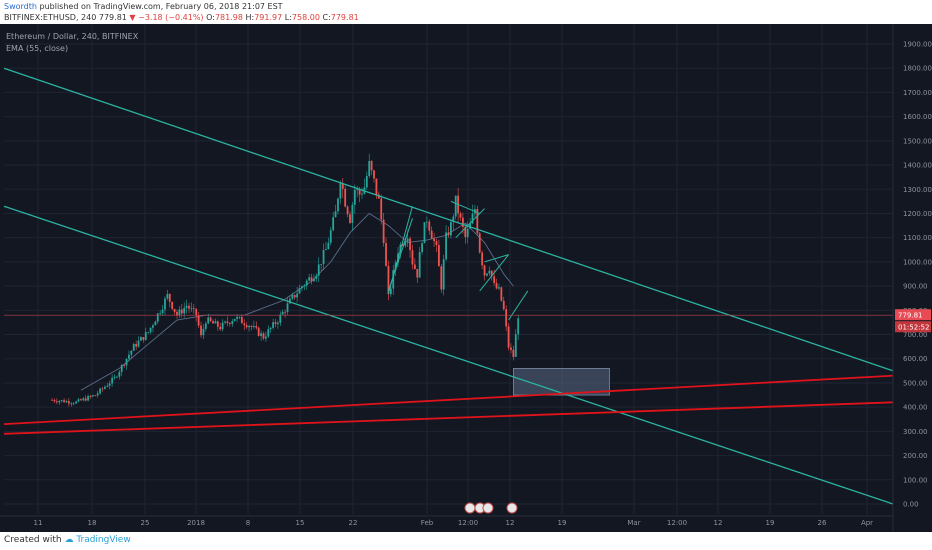 The height and width of the screenshot is (550, 932). What do you see at coordinates (103, 540) in the screenshot?
I see `footer-brand: TradingView` at bounding box center [103, 540].